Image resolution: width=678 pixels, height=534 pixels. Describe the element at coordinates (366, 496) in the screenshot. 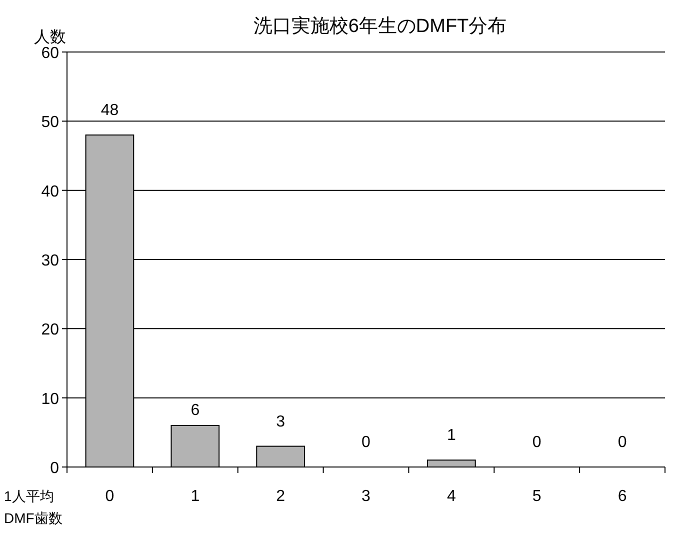

I see `x-tick-label: 3` at that location.